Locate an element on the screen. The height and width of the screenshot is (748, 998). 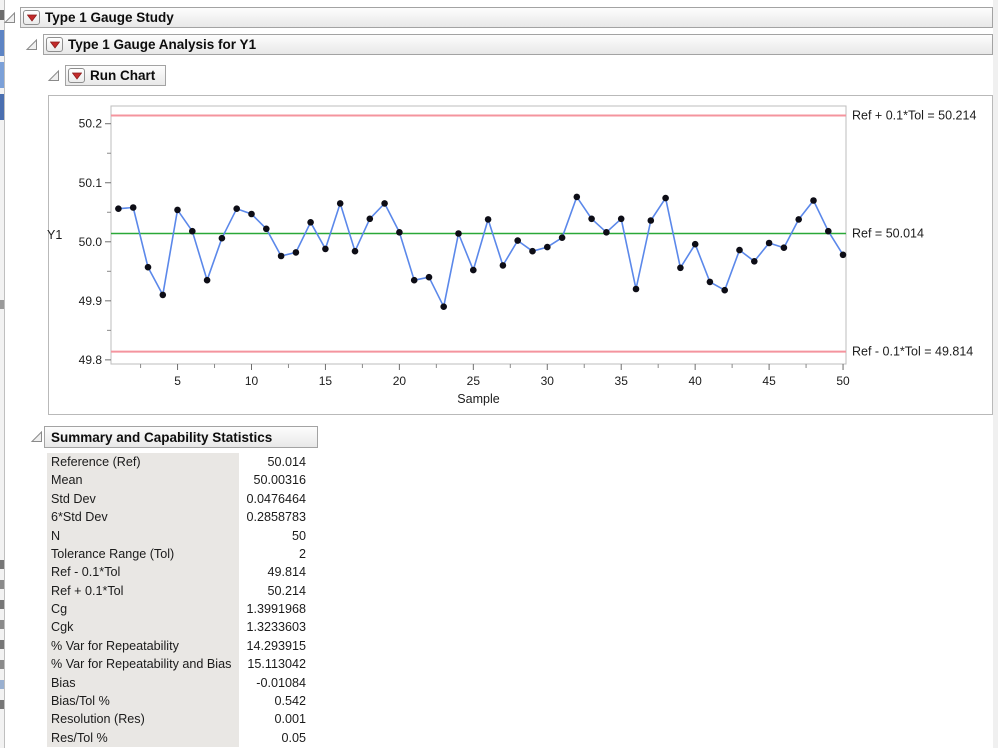
red-triangle-menu-gauge-analysis is located at coordinates (54, 44).